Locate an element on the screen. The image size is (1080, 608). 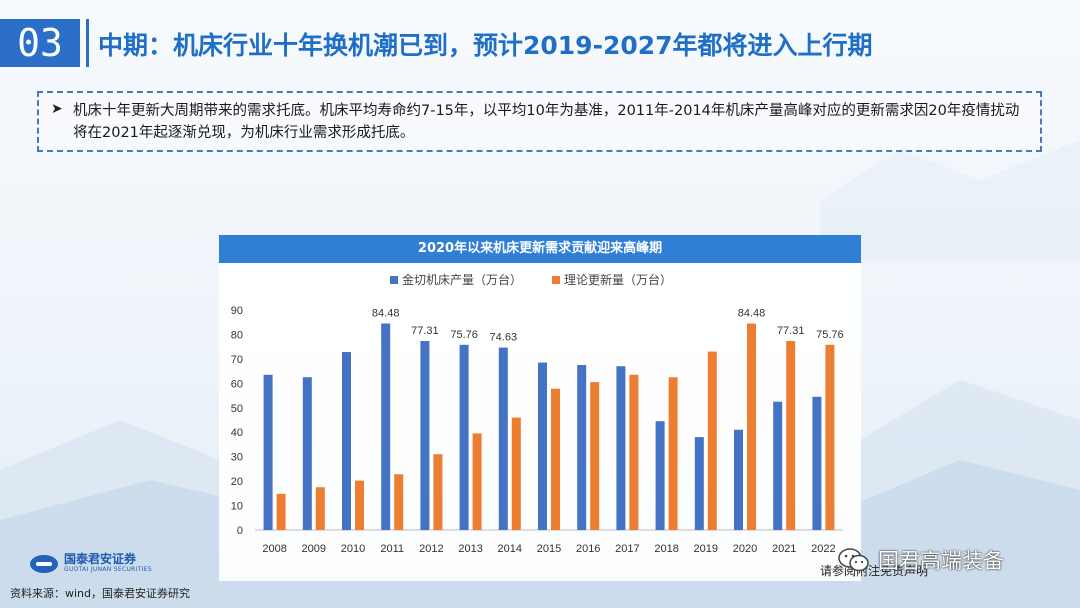
legend-label: 金切机床产量（万台） is located at coordinates (462, 279).